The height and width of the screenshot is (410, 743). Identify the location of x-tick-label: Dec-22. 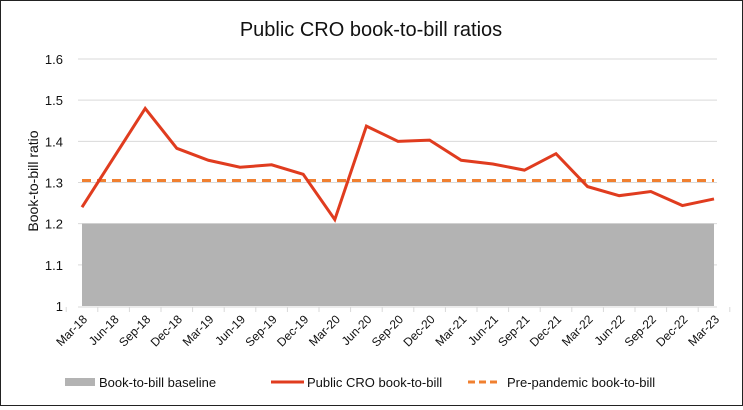
(671, 330).